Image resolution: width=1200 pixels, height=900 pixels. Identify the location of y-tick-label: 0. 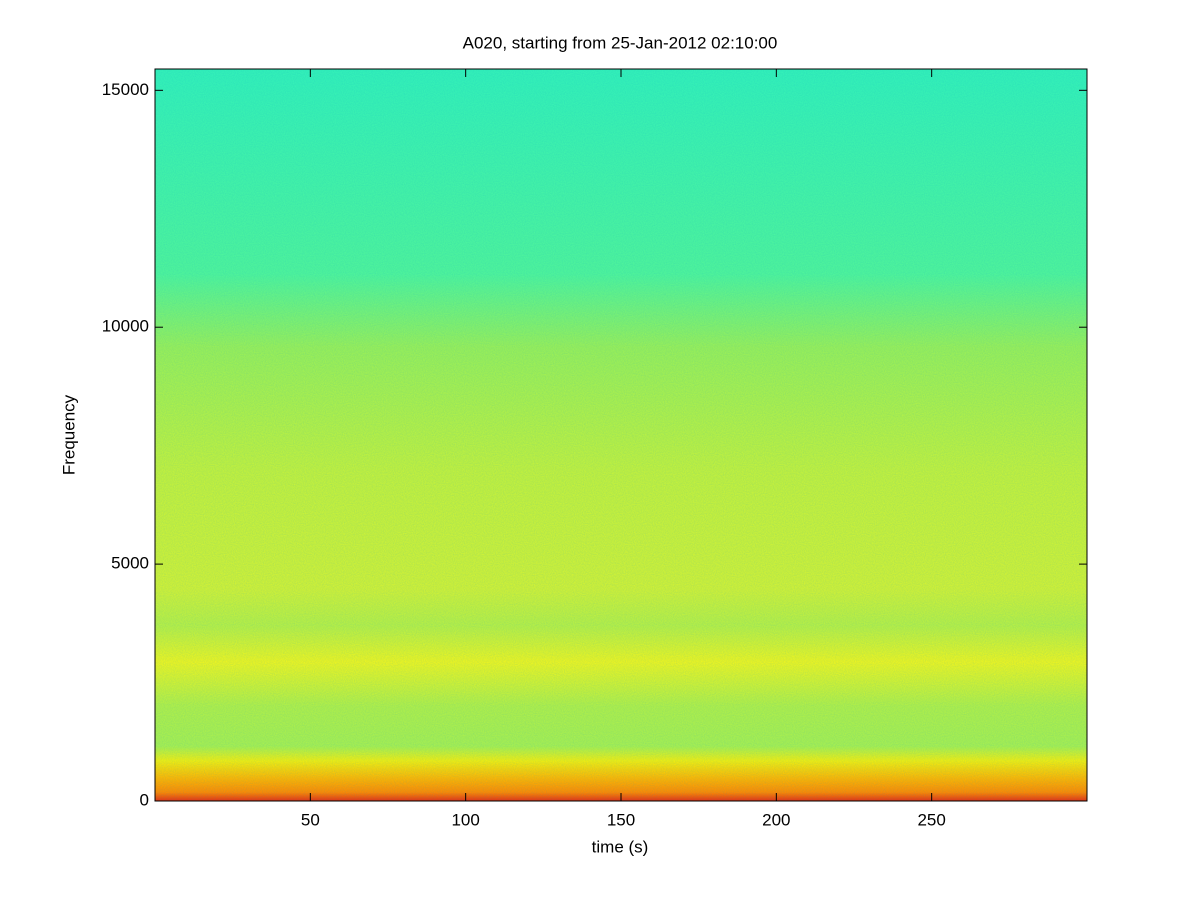
(144, 799).